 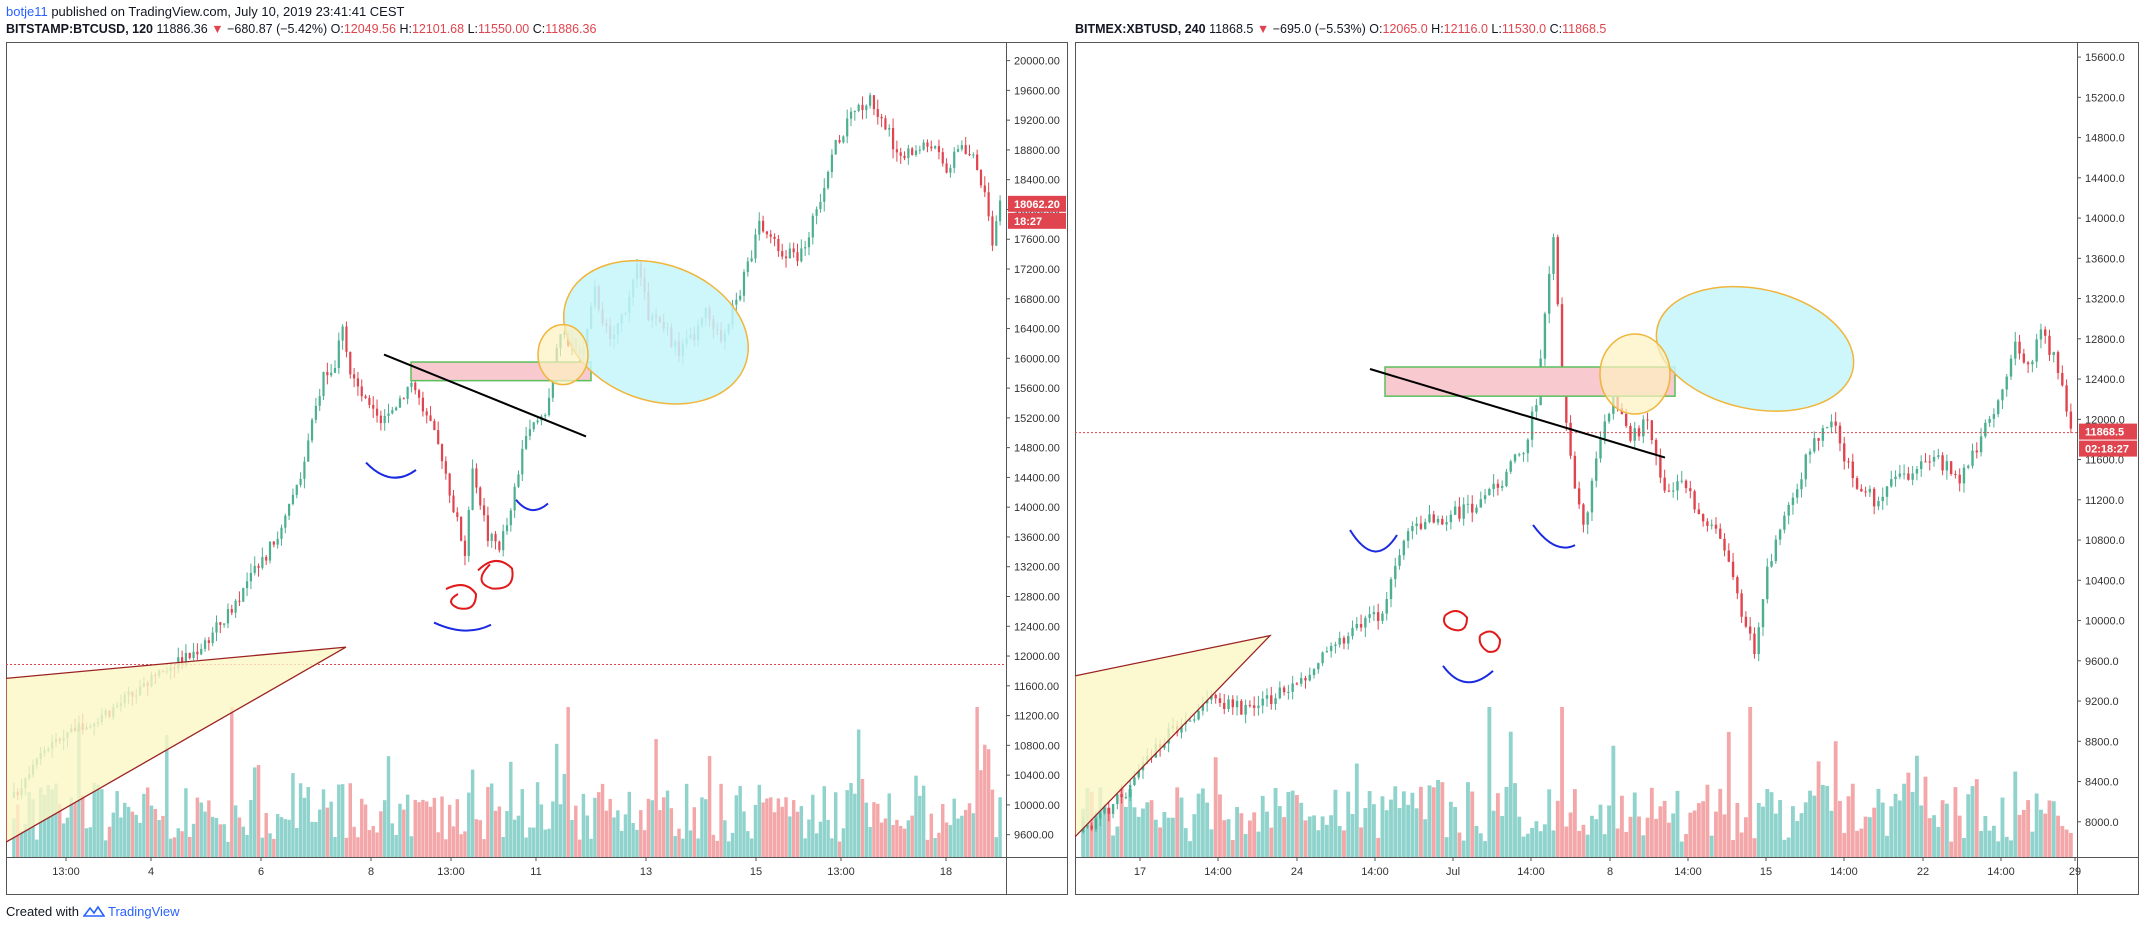 I want to click on chart2-symbol: BITMEX:XBTUSD, 240, so click(x=1140, y=29).